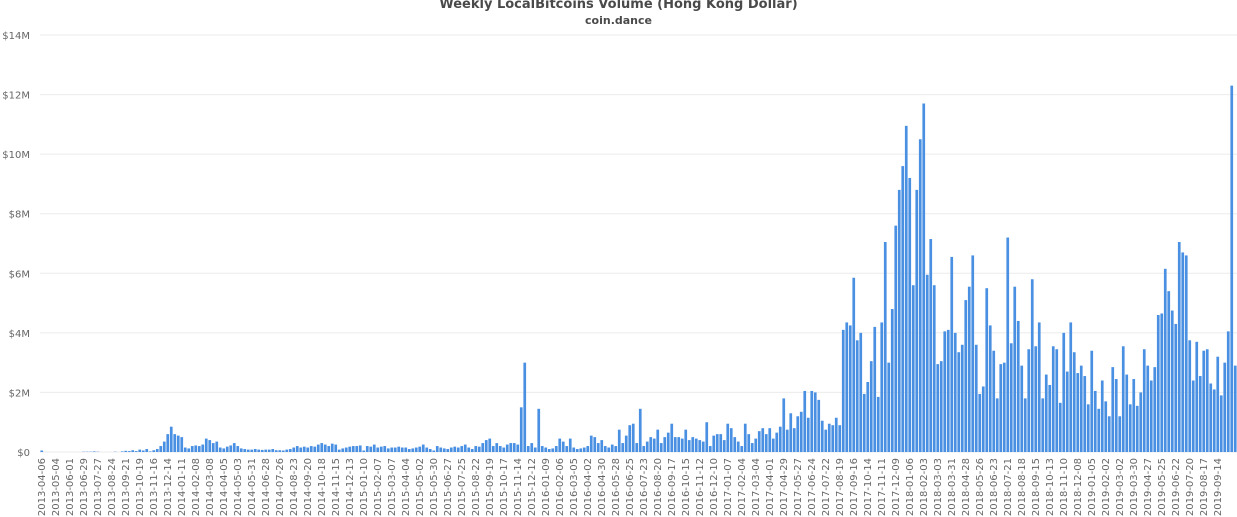 This screenshot has width=1237, height=517. What do you see at coordinates (560, 487) in the screenshot?
I see `x-tick-label: 2016-02-06` at bounding box center [560, 487].